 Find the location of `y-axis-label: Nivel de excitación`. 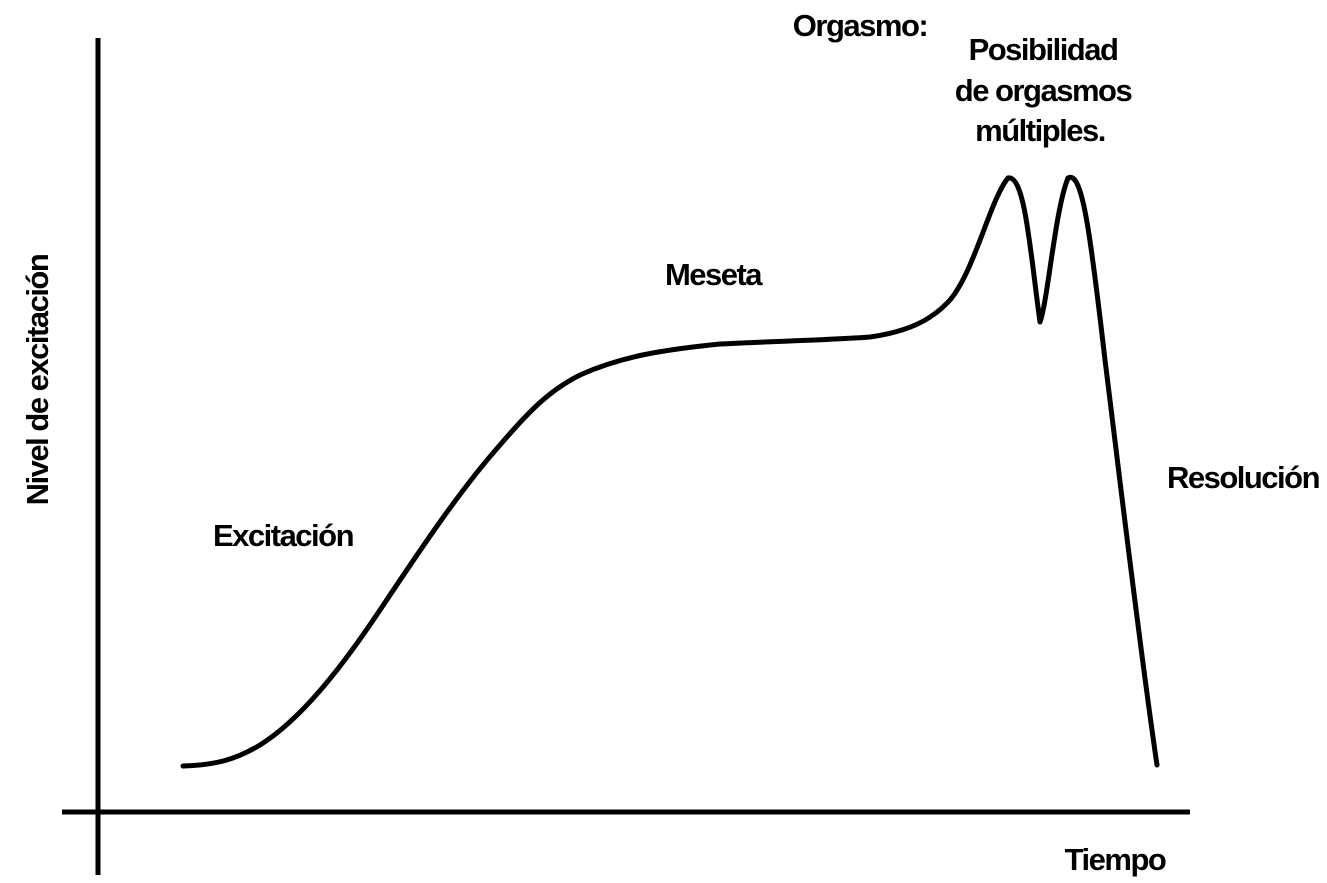

y-axis-label: Nivel de excitación is located at coordinates (37, 379).